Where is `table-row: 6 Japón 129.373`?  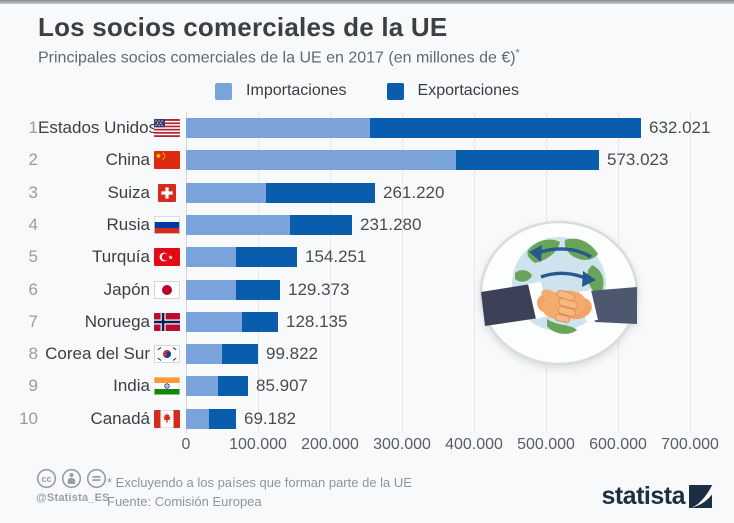 table-row: 6 Japón 129.373 is located at coordinates (367, 289).